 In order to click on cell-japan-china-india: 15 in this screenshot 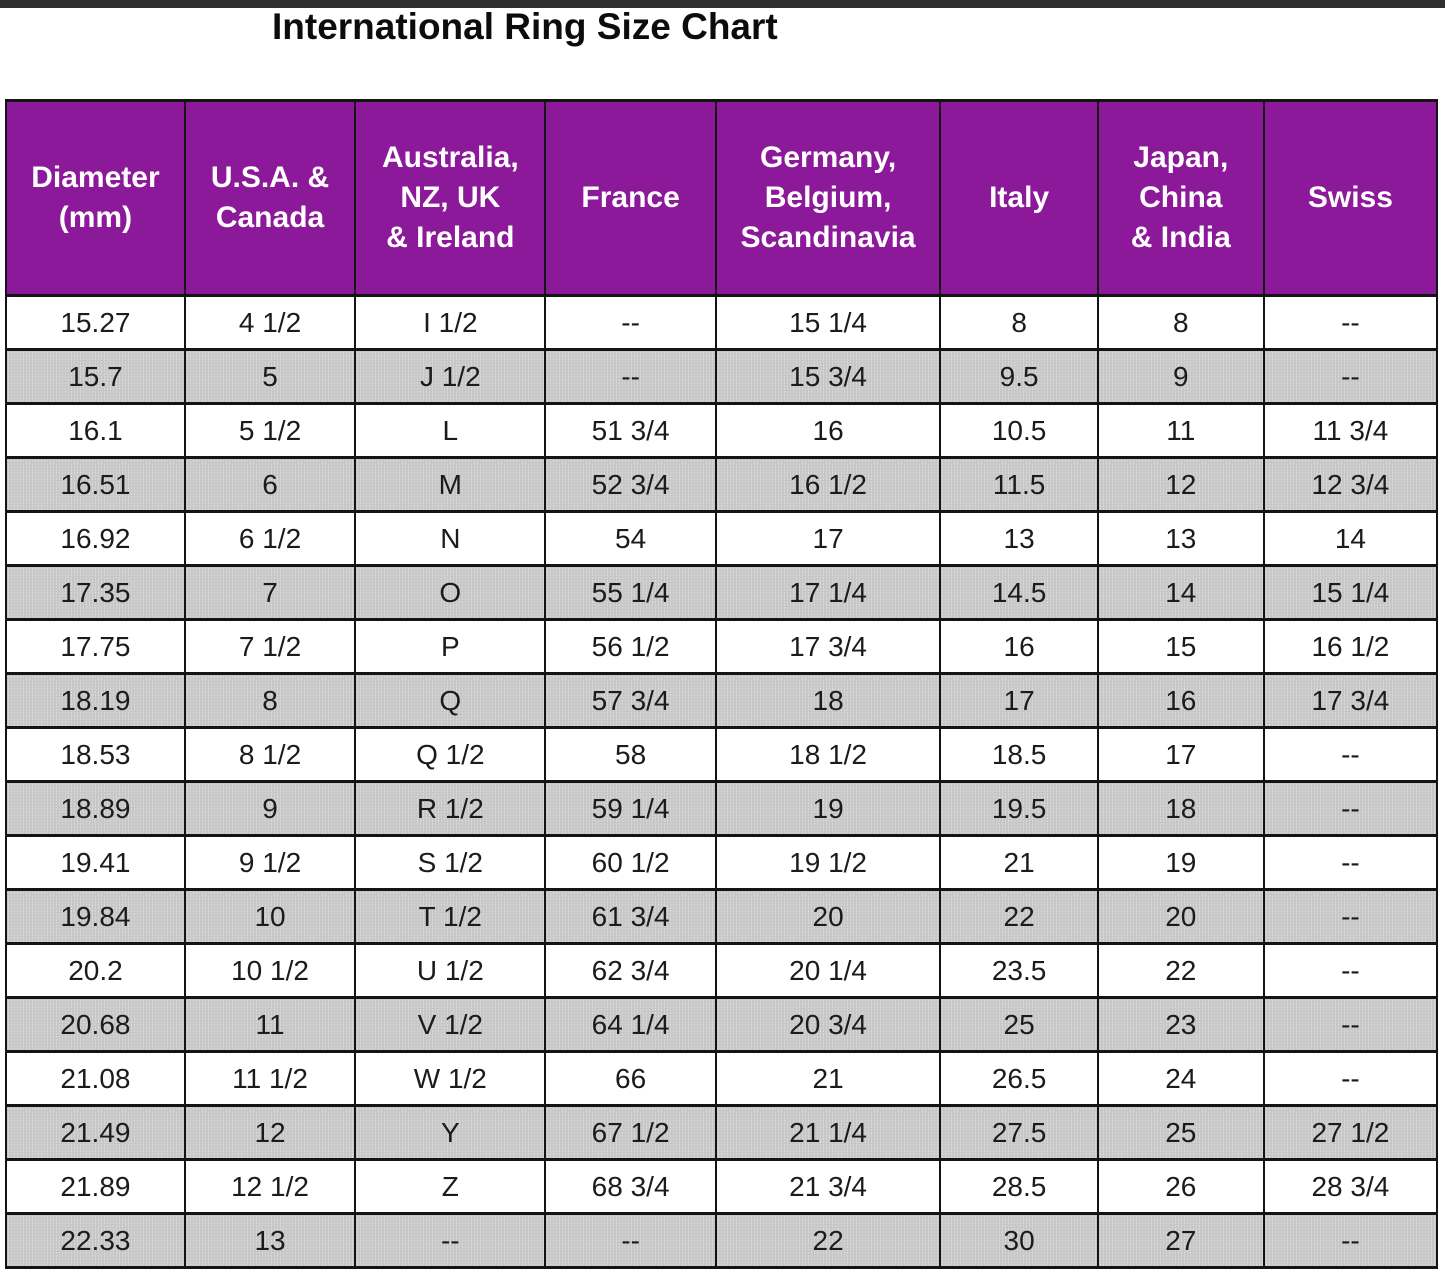, I will do `click(1180, 646)`.